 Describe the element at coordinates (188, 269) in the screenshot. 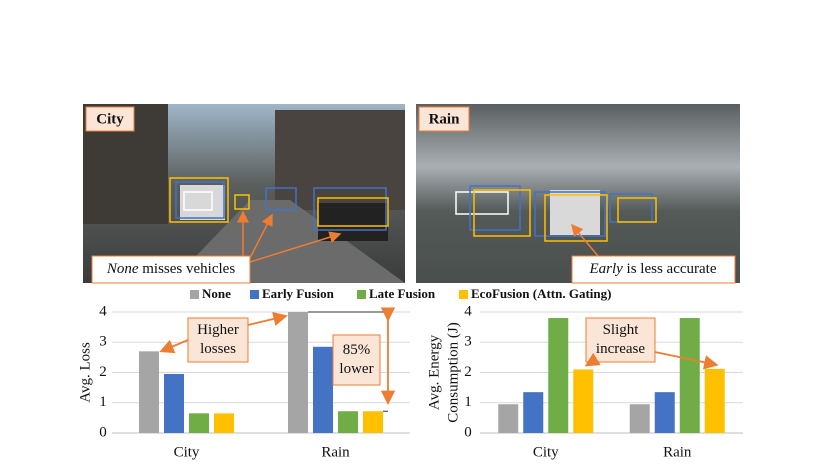

I see `annotation-text: misses vehicles` at that location.